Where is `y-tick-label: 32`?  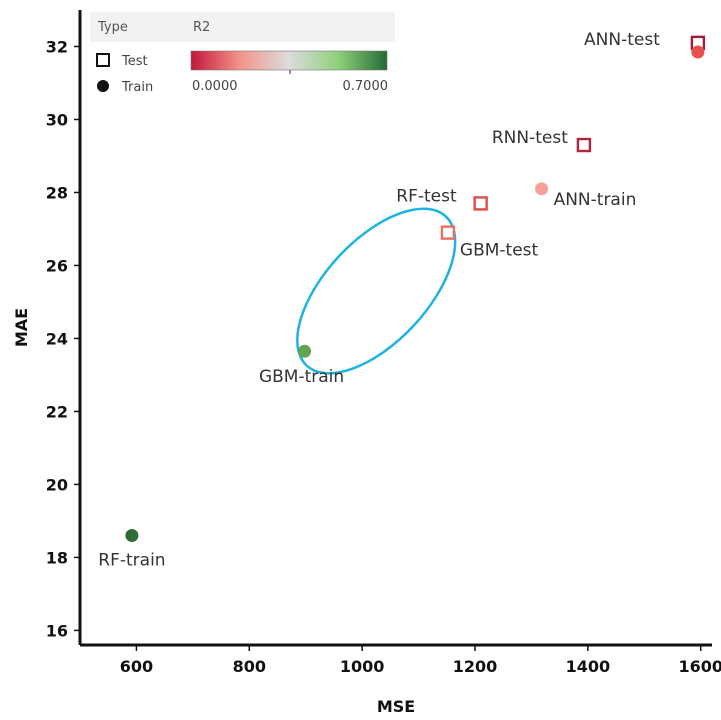 y-tick-label: 32 is located at coordinates (57, 46).